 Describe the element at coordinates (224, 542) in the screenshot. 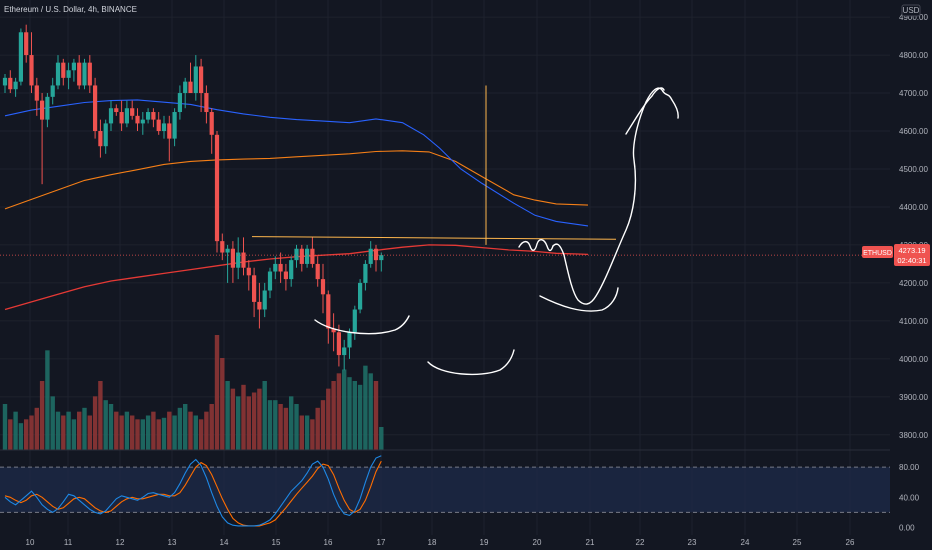

I see `time-tick-label: 14` at that location.